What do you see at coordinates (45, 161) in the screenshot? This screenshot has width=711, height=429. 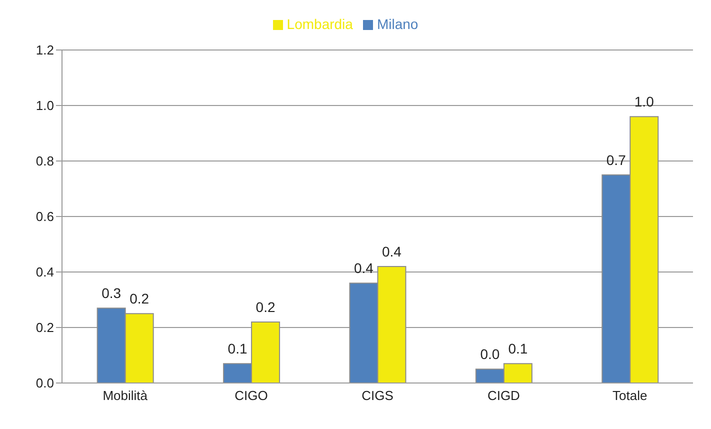 I see `y-tick-label: 0.8` at bounding box center [45, 161].